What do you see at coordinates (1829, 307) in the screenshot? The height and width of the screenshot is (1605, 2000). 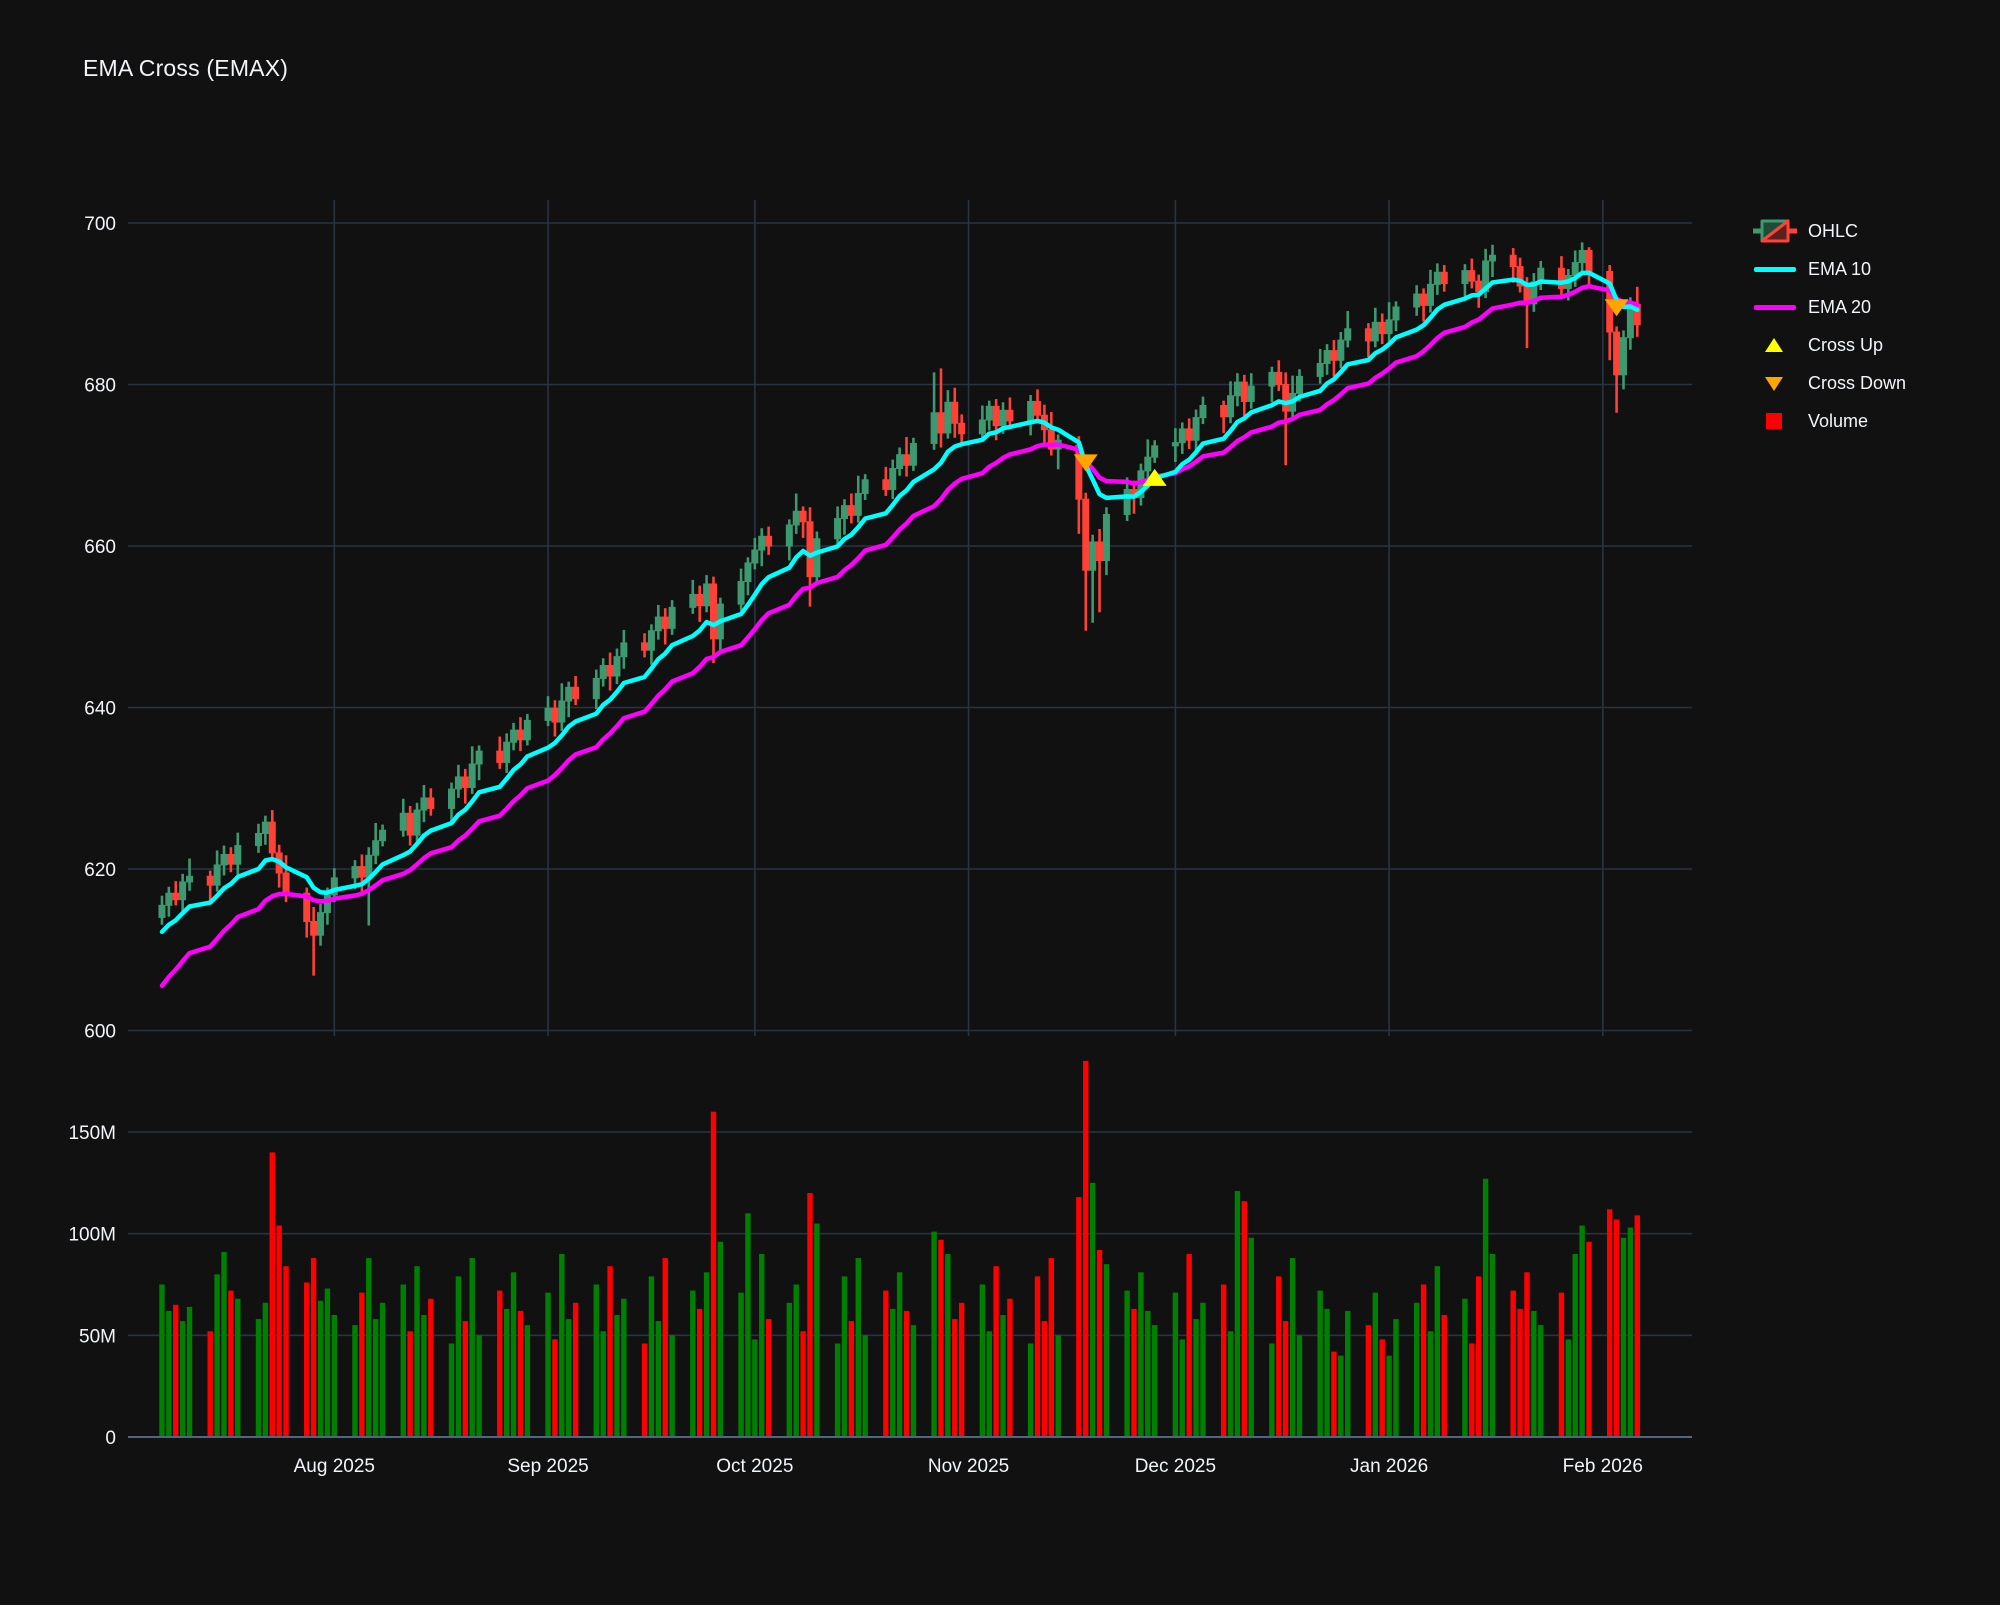 I see `legend-item-ema20: EMA 20` at bounding box center [1829, 307].